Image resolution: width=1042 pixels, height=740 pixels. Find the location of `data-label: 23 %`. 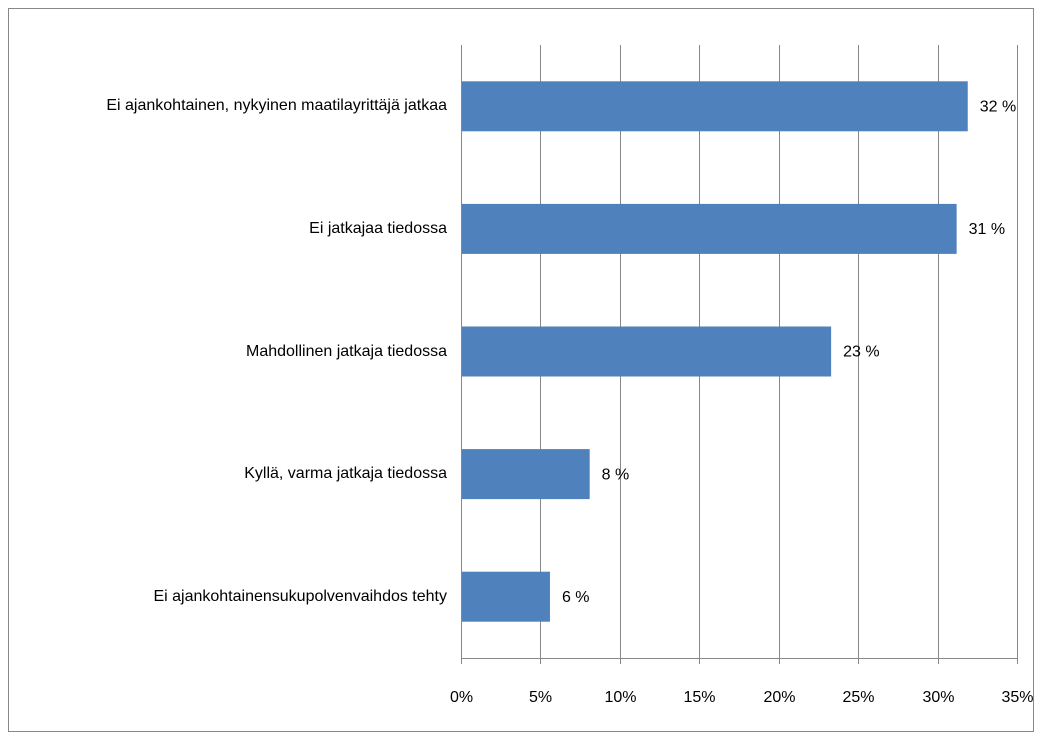

data-label: 23 % is located at coordinates (861, 352).